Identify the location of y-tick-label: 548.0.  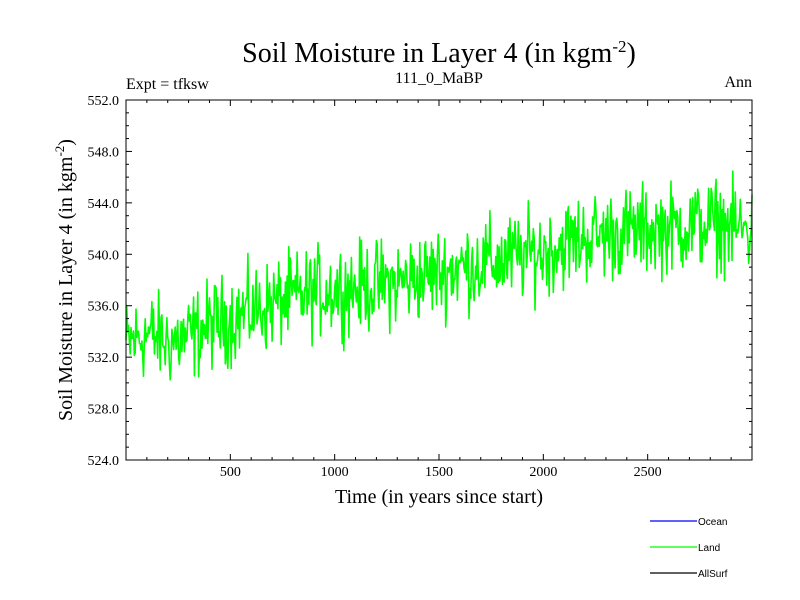
(104, 152).